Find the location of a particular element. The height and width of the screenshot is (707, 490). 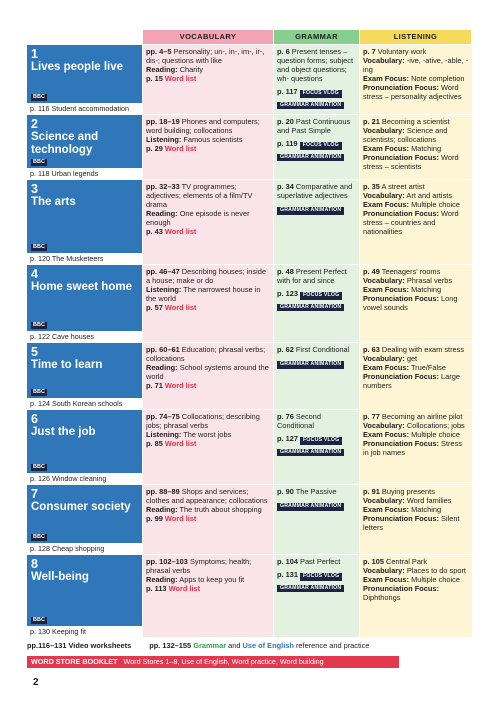

skill-line: Pronunciation Focus: Silent letters is located at coordinates (416, 523).